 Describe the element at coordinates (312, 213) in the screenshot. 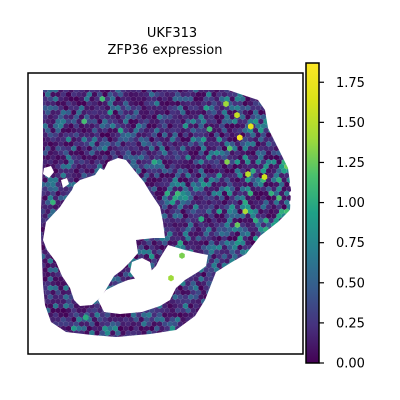

I see `colorbar-gradient` at that location.